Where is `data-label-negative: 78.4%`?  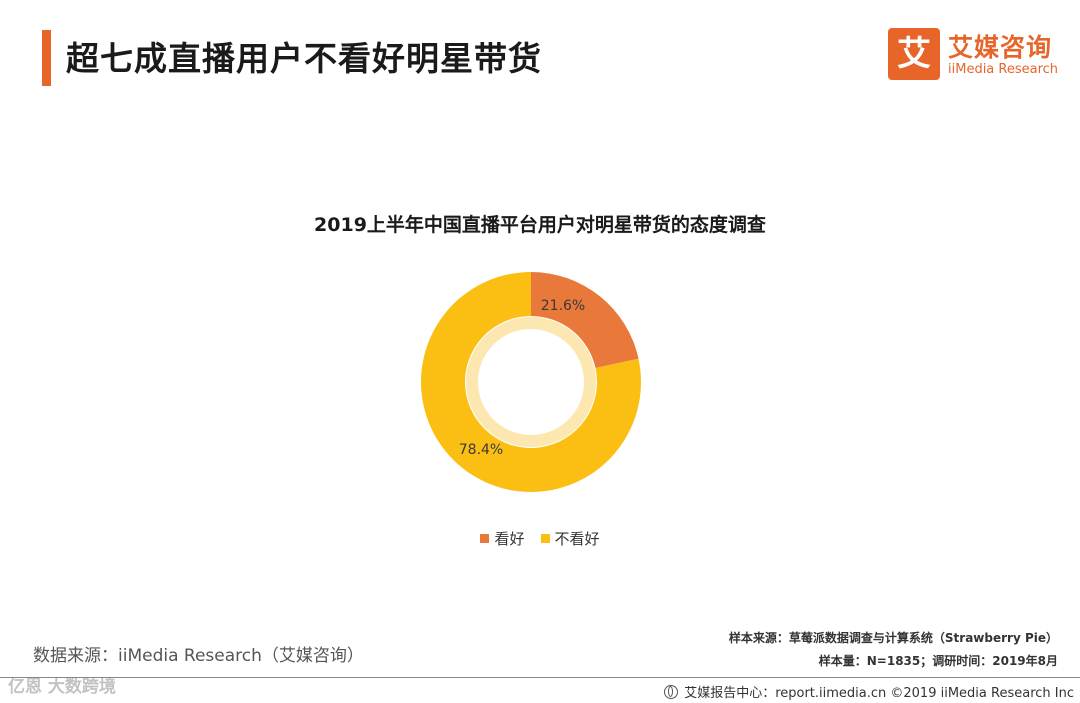 data-label-negative: 78.4% is located at coordinates (481, 450).